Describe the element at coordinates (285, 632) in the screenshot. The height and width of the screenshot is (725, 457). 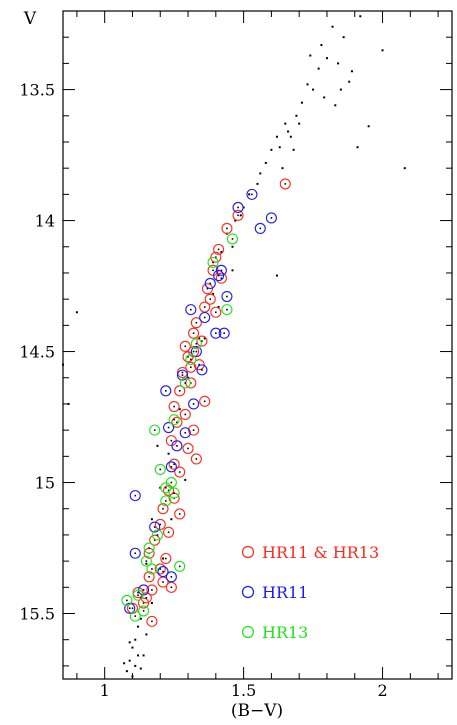
I see `legend-label-hr13: HR13` at that location.